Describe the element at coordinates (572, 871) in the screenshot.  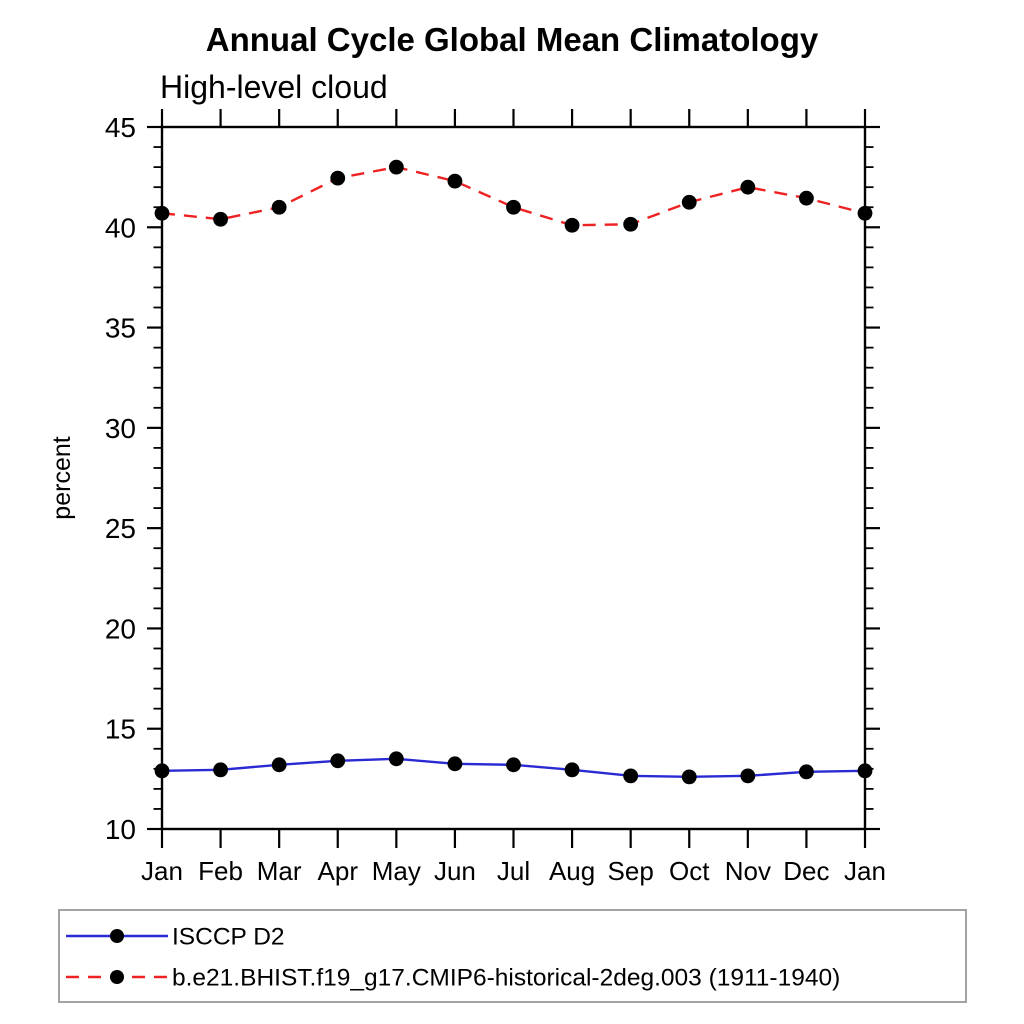
I see `x-tick-label: Aug` at that location.